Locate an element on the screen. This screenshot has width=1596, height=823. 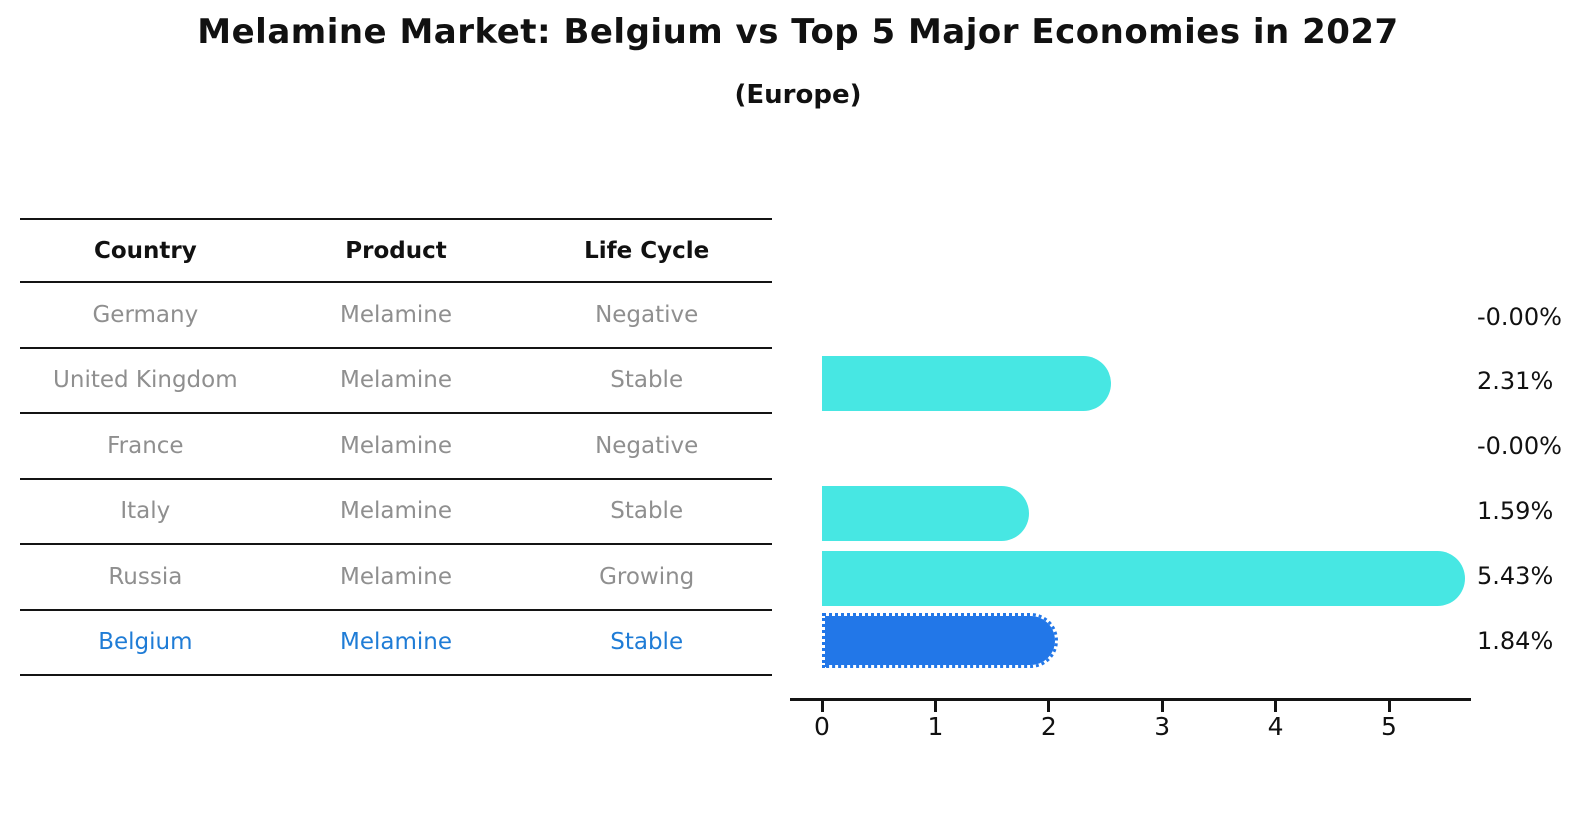
cell-country: Italy is located at coordinates (145, 511).